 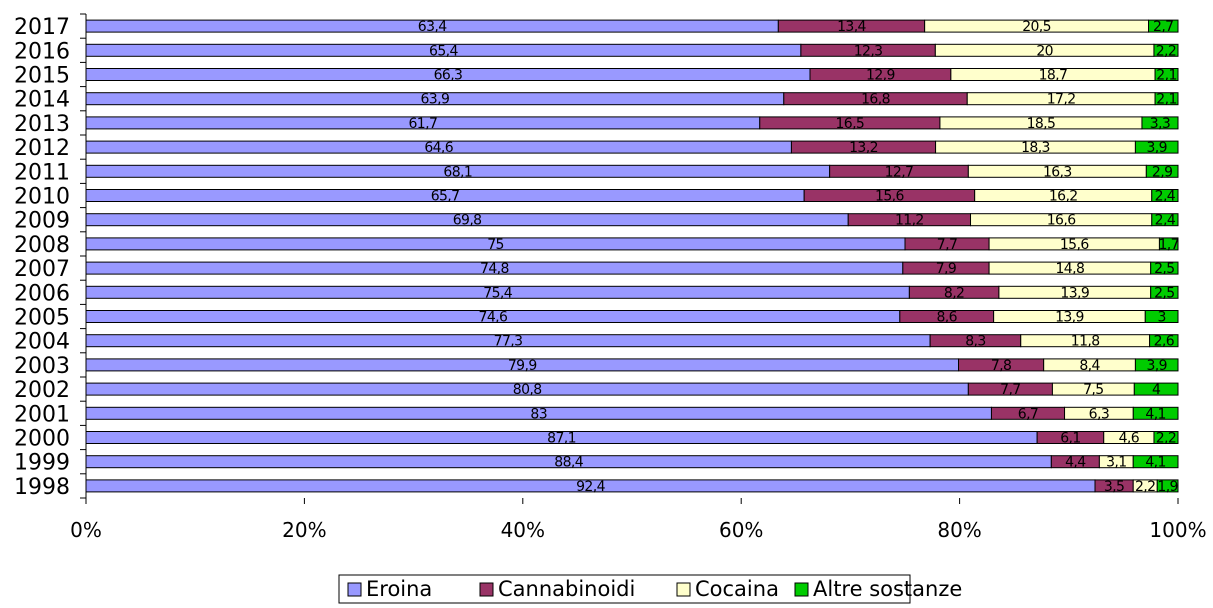 I want to click on legend-label-2: Cocaina, so click(x=737, y=589).